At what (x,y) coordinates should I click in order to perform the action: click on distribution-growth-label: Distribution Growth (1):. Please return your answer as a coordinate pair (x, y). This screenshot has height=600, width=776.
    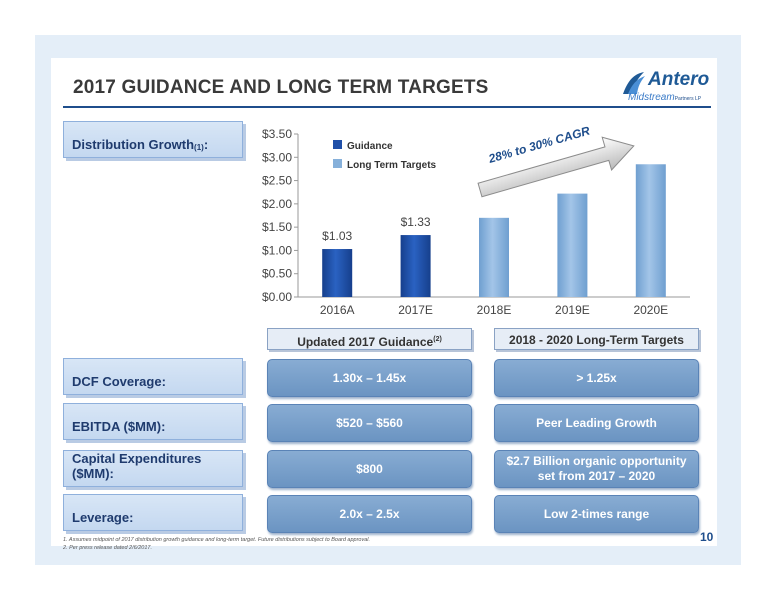
    Looking at the image, I should click on (153, 139).